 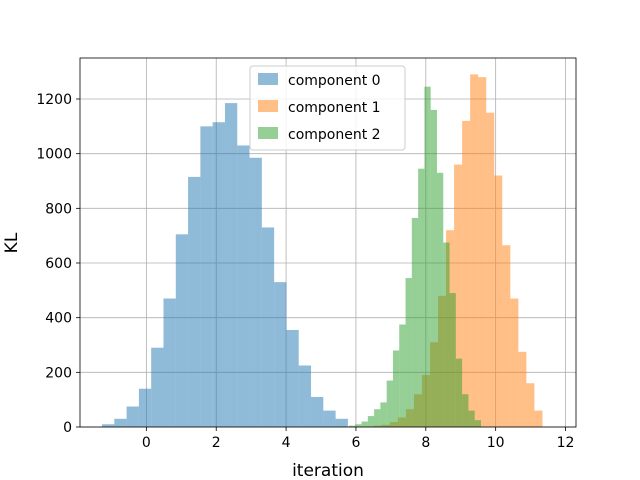 I want to click on legend-label: component 1, so click(x=334, y=108).